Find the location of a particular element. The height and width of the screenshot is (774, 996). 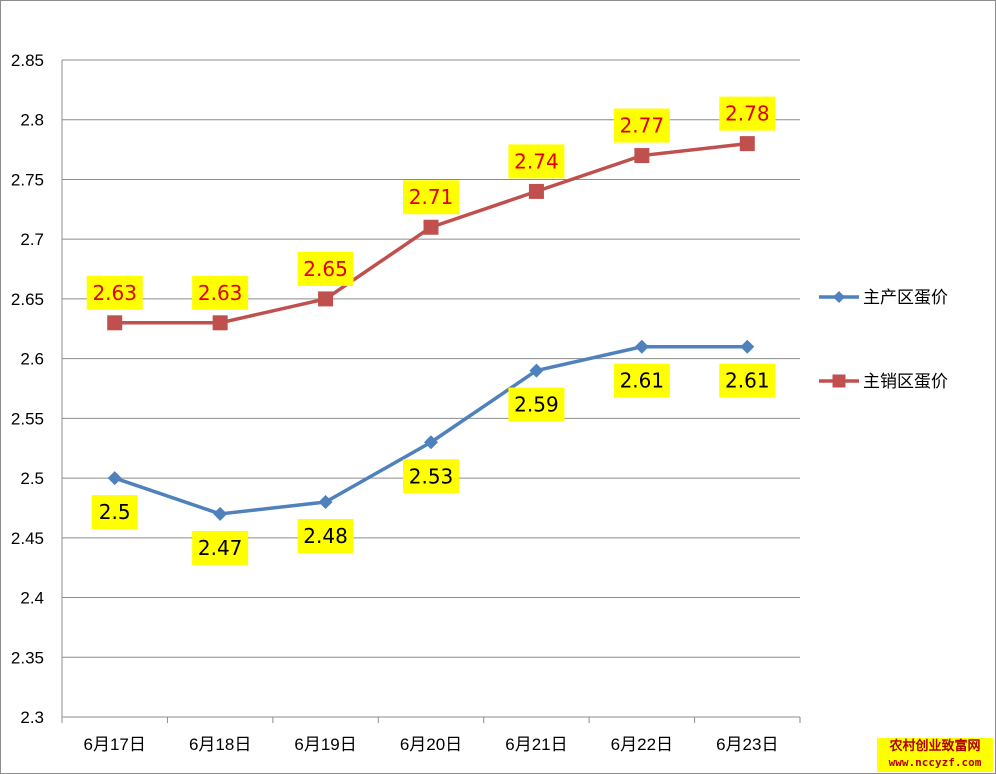

x-tick-label: 6月18日 is located at coordinates (220, 744).